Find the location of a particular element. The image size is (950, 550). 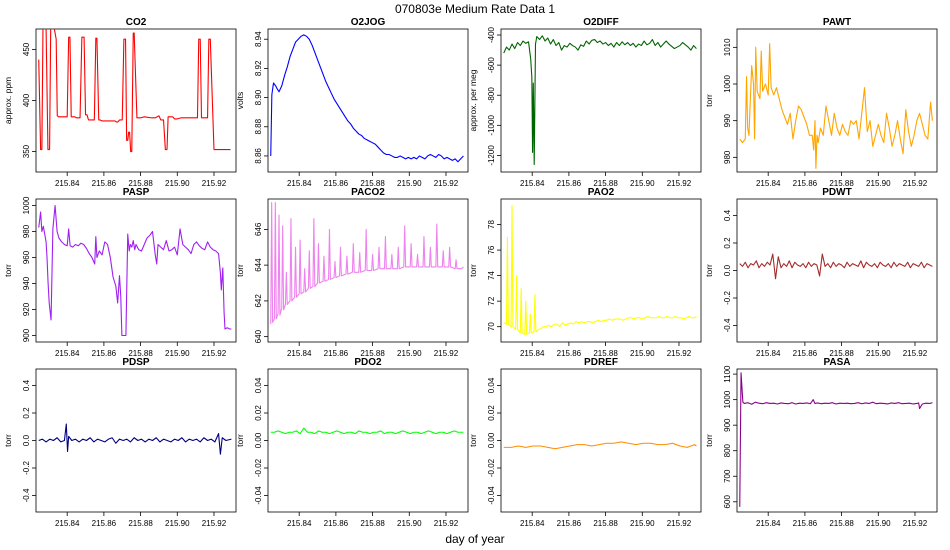

y-tick-label: 70 is located at coordinates (491, 326).